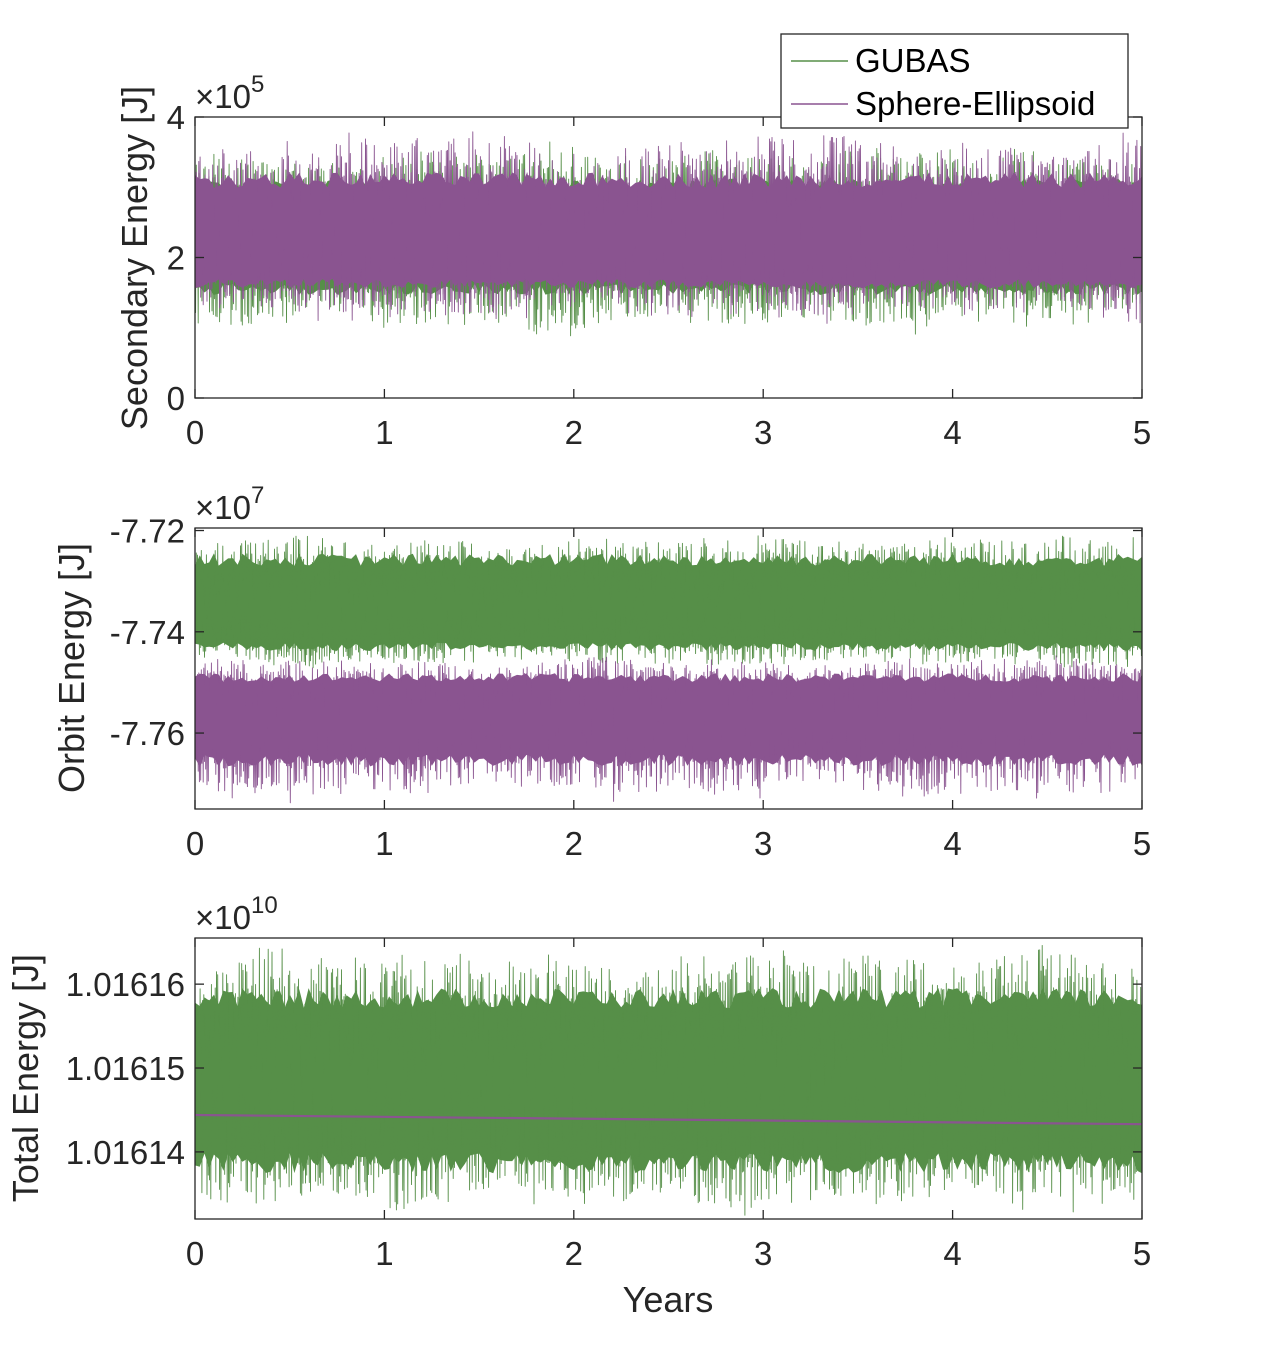 The height and width of the screenshot is (1370, 1262). Describe the element at coordinates (134, 258) in the screenshot. I see `y-axis-label: Secondary Energy [J]` at that location.